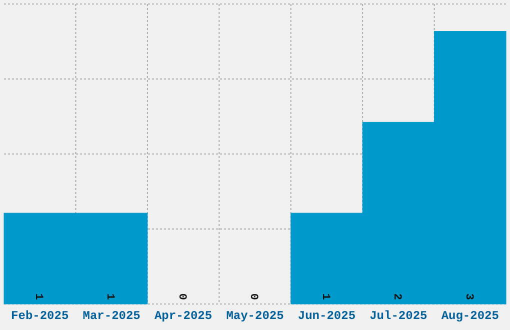 The image size is (510, 330). Describe the element at coordinates (399, 316) in the screenshot. I see `x-tick-label: Jul-2025` at that location.